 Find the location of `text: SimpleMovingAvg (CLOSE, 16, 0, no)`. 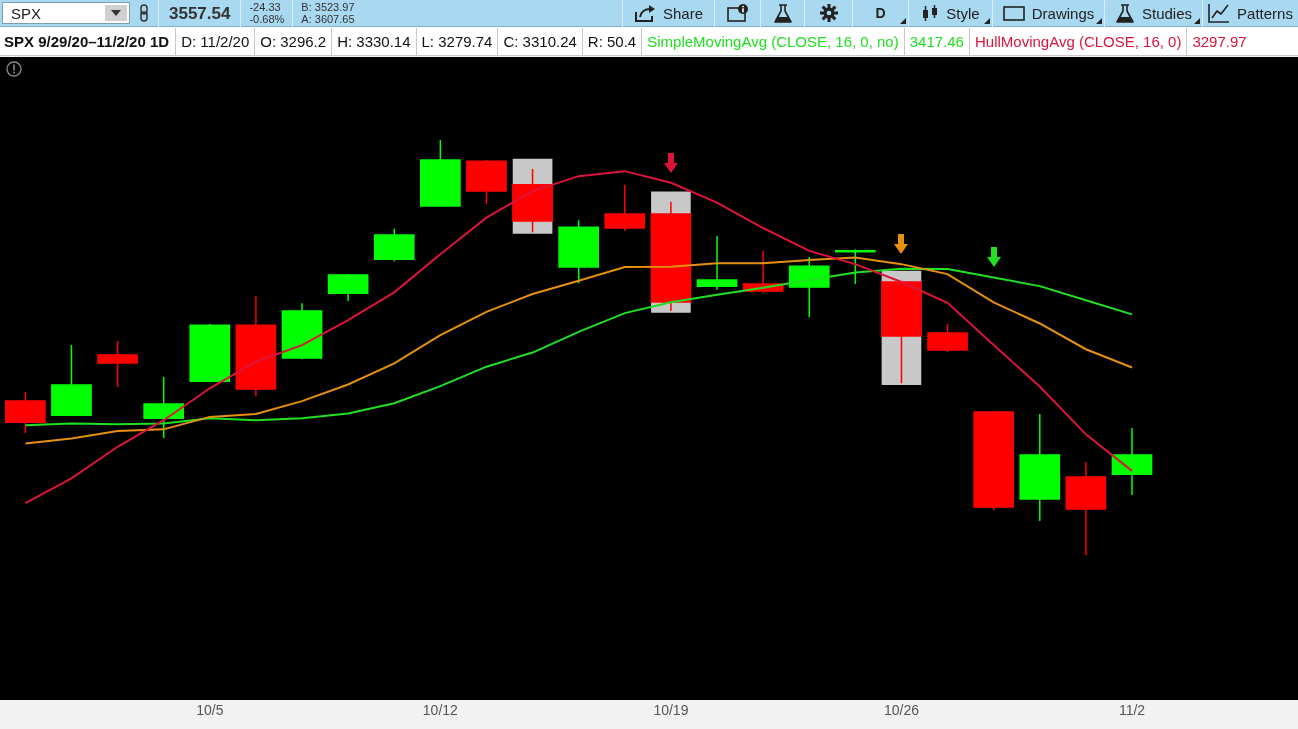

text: SimpleMovingAvg (CLOSE, 16, 0, no) is located at coordinates (772, 41).